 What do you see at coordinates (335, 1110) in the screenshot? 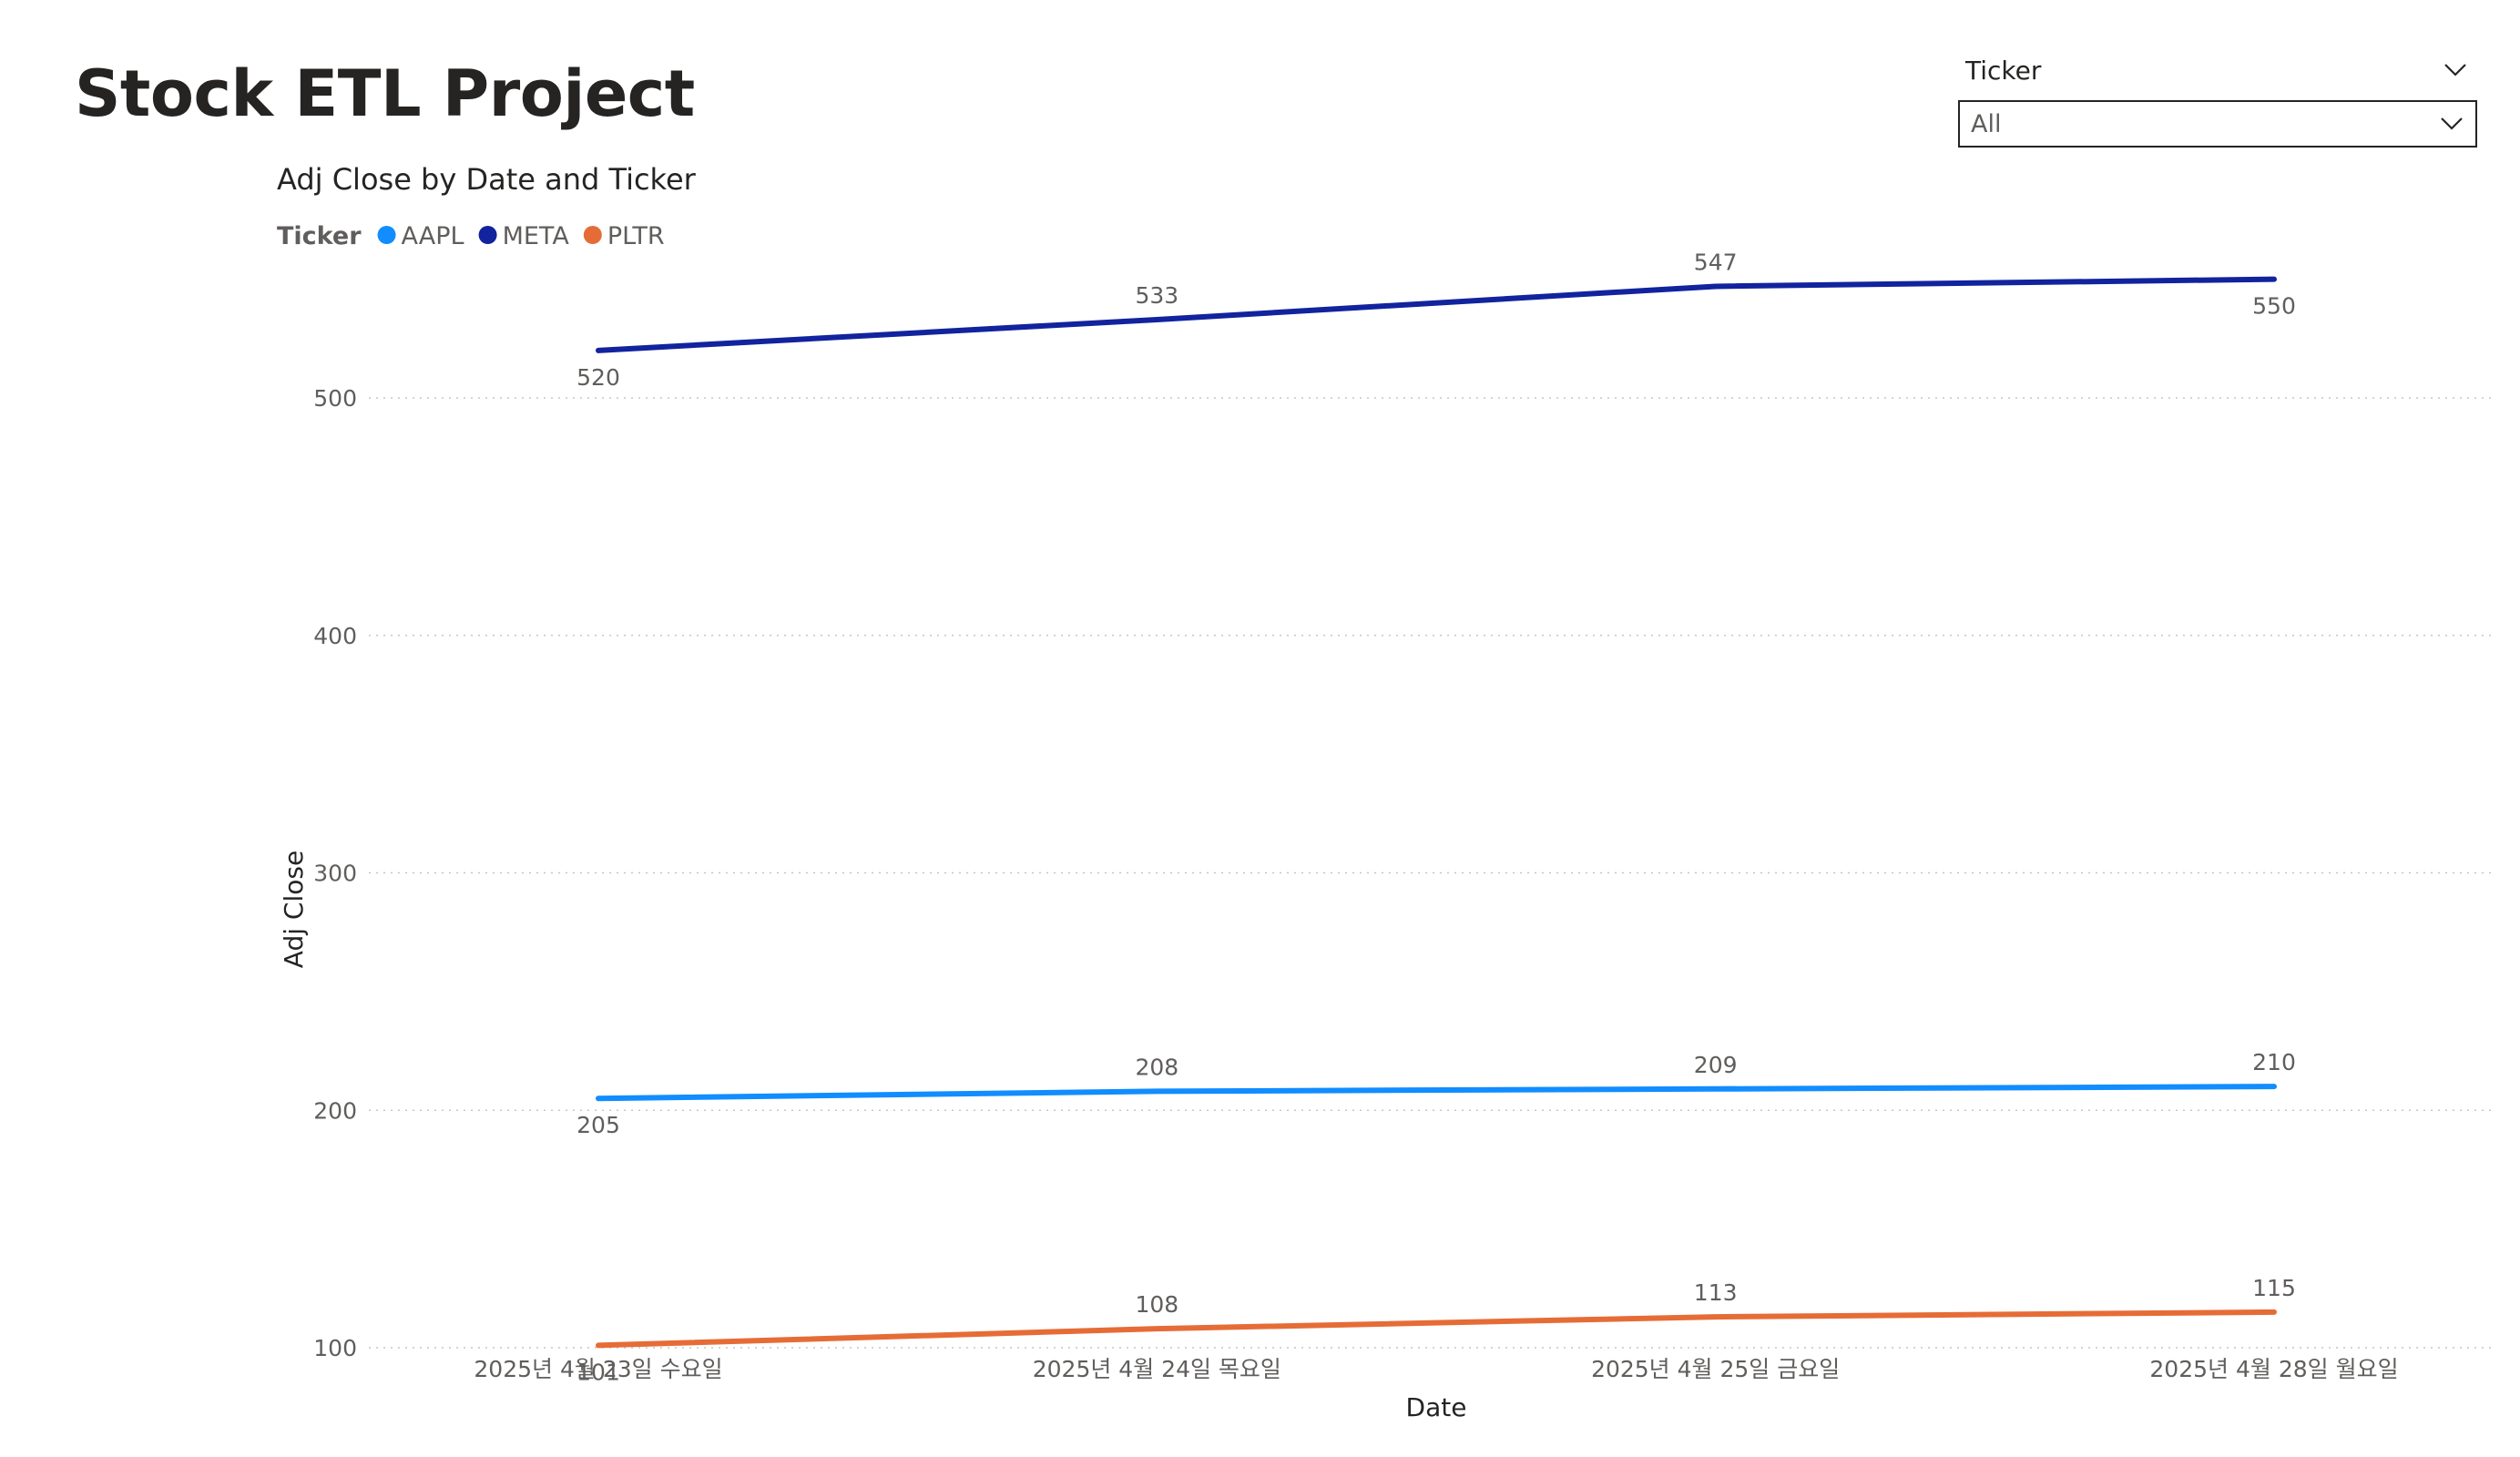
I see `y-tick-label-200: 200` at bounding box center [335, 1110].